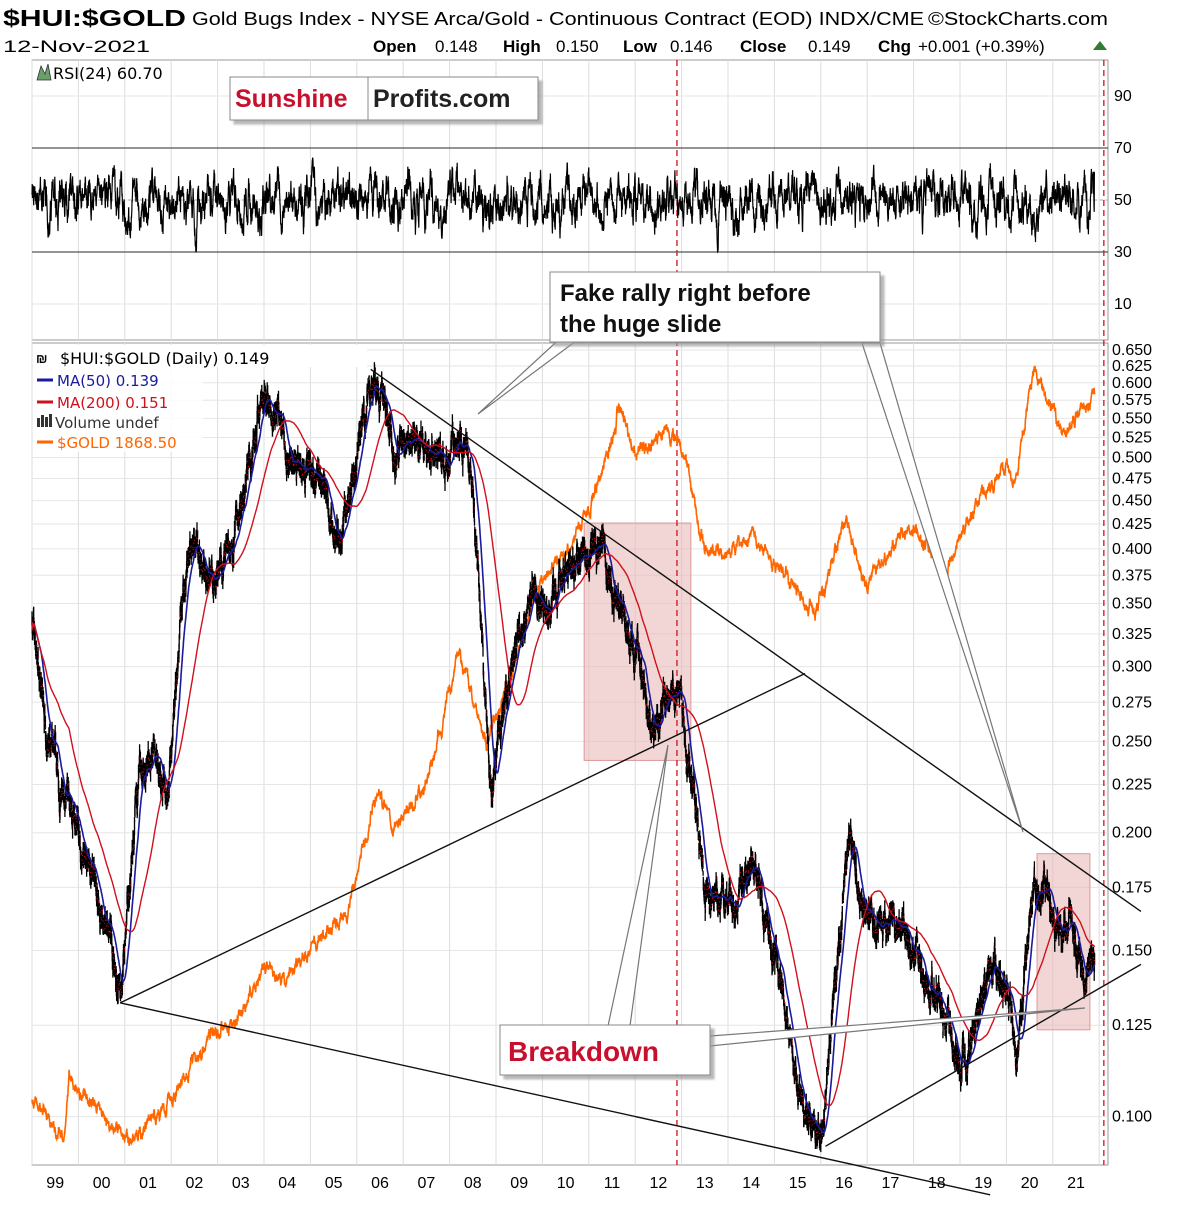  I want to click on x-tick-label: 21, so click(1076, 1183).